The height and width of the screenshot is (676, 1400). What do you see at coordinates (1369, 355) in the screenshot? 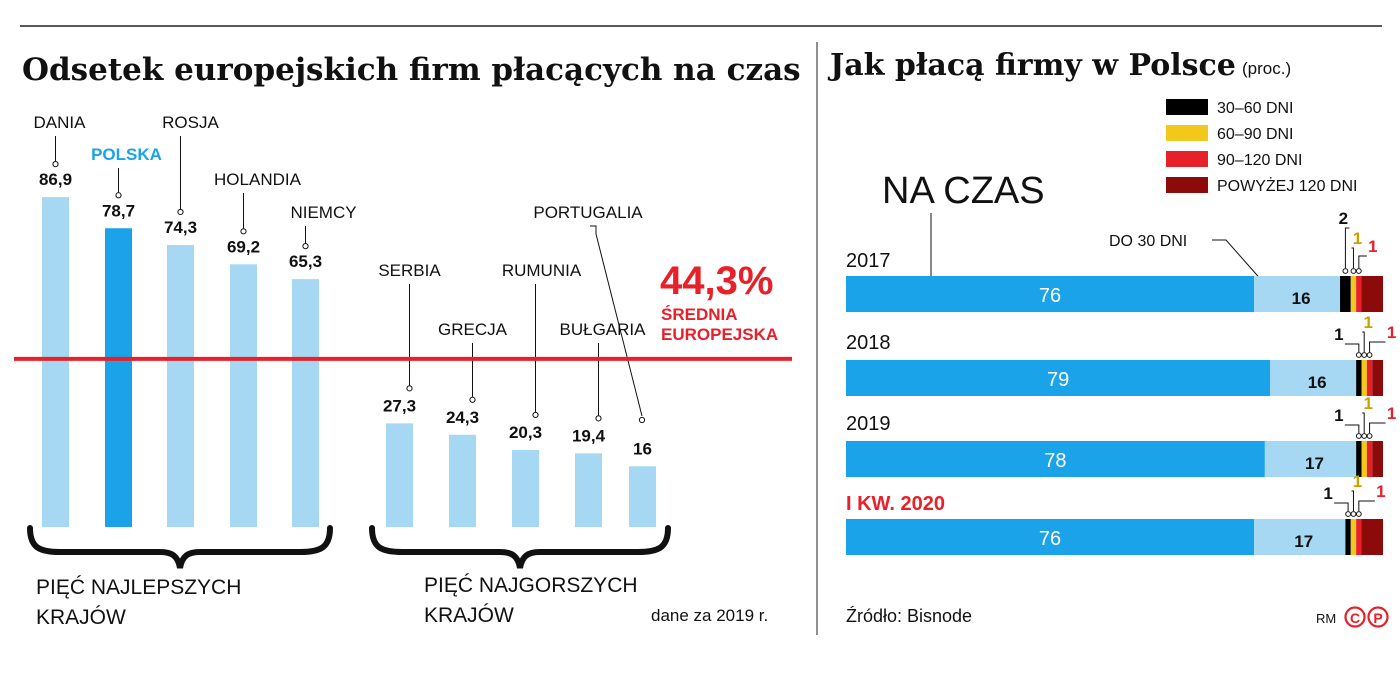
I see `callout-marker-2018-90-120-dni` at bounding box center [1369, 355].